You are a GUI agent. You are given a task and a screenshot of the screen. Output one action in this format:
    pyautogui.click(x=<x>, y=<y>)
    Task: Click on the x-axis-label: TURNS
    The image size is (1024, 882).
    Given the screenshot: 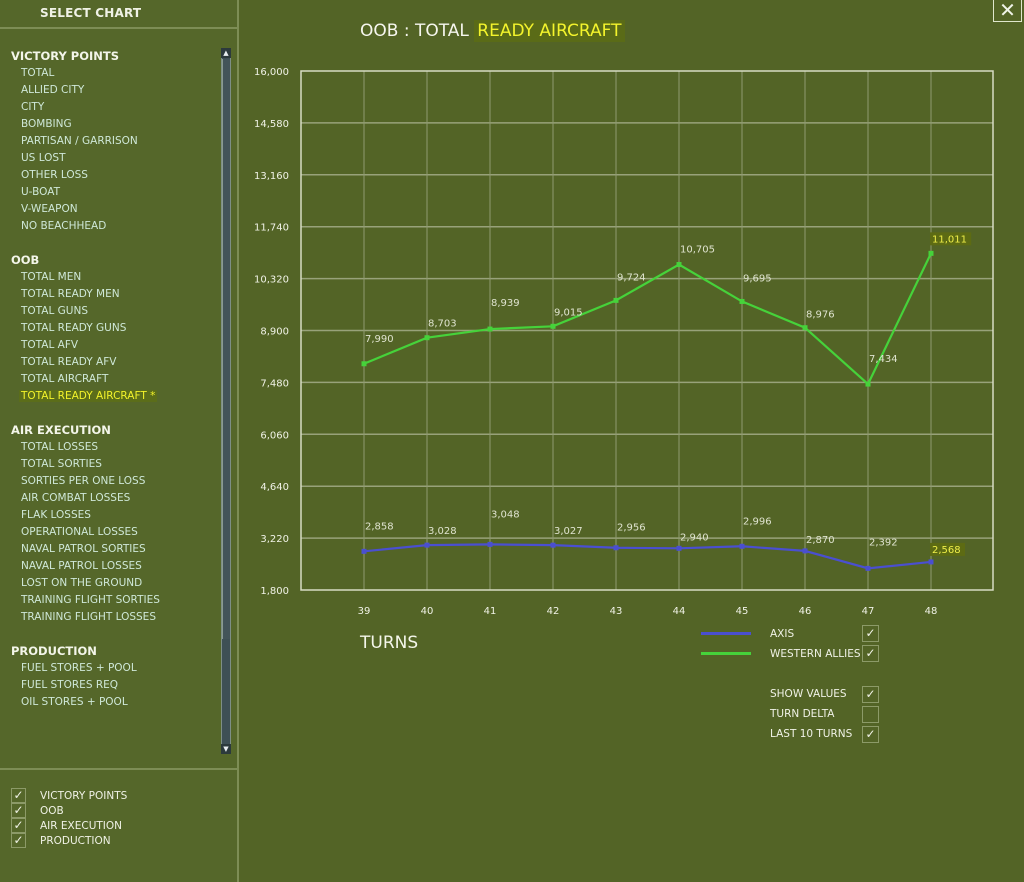 What is the action you would take?
    pyautogui.click(x=389, y=643)
    